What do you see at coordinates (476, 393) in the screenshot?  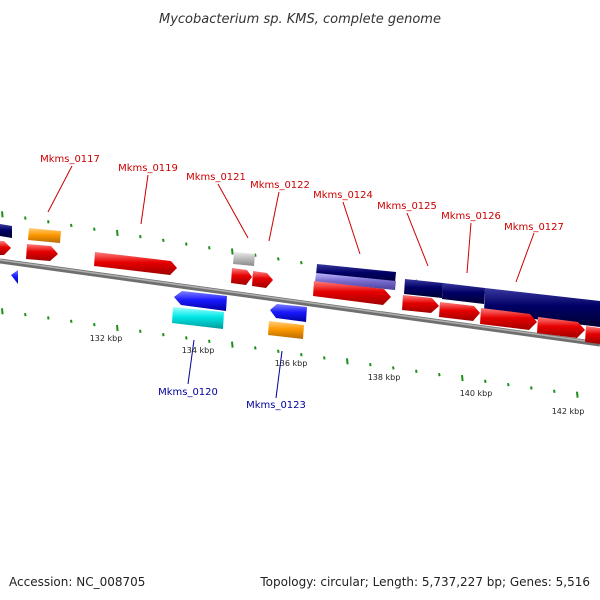 I see `scale-label-140-kbp: 140 kbp` at bounding box center [476, 393].